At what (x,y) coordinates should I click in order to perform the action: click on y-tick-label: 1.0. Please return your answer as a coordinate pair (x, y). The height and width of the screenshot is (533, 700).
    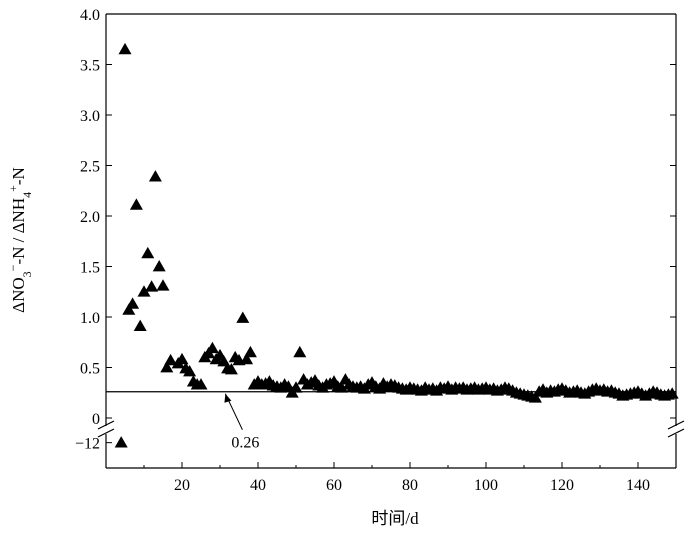
    Looking at the image, I should click on (90, 318).